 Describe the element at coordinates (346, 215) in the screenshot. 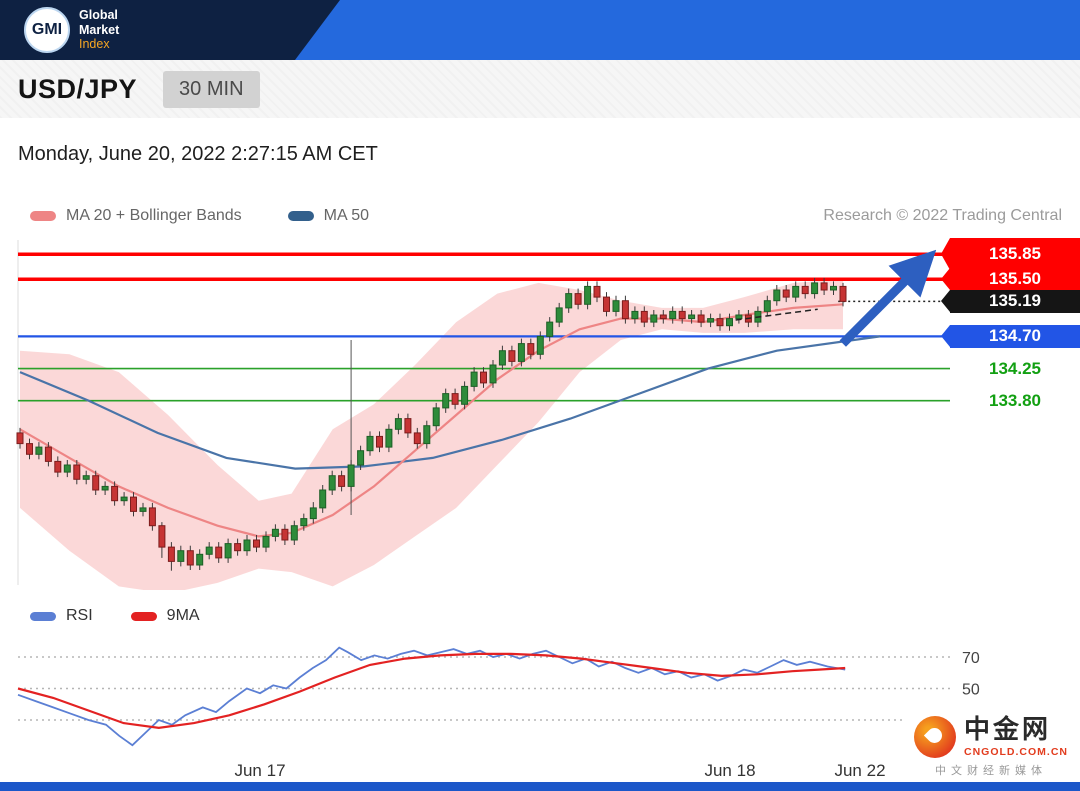

I see `ma50-legend-label: MA 50` at that location.